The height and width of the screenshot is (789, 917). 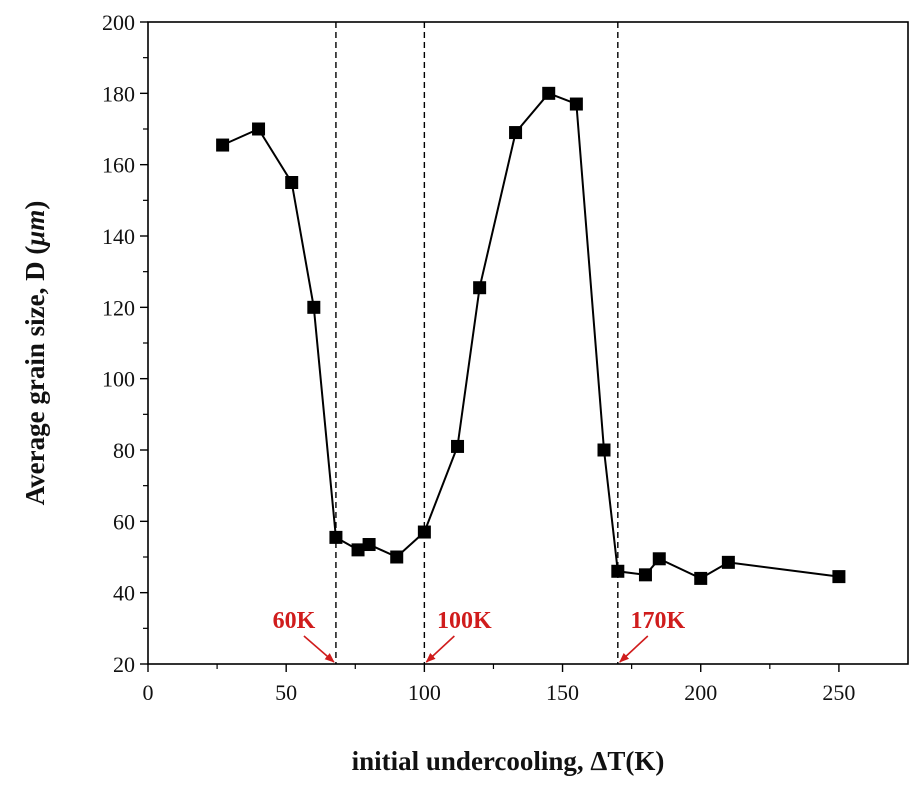 What do you see at coordinates (464, 621) in the screenshot?
I see `annotation-label: 100K` at bounding box center [464, 621].